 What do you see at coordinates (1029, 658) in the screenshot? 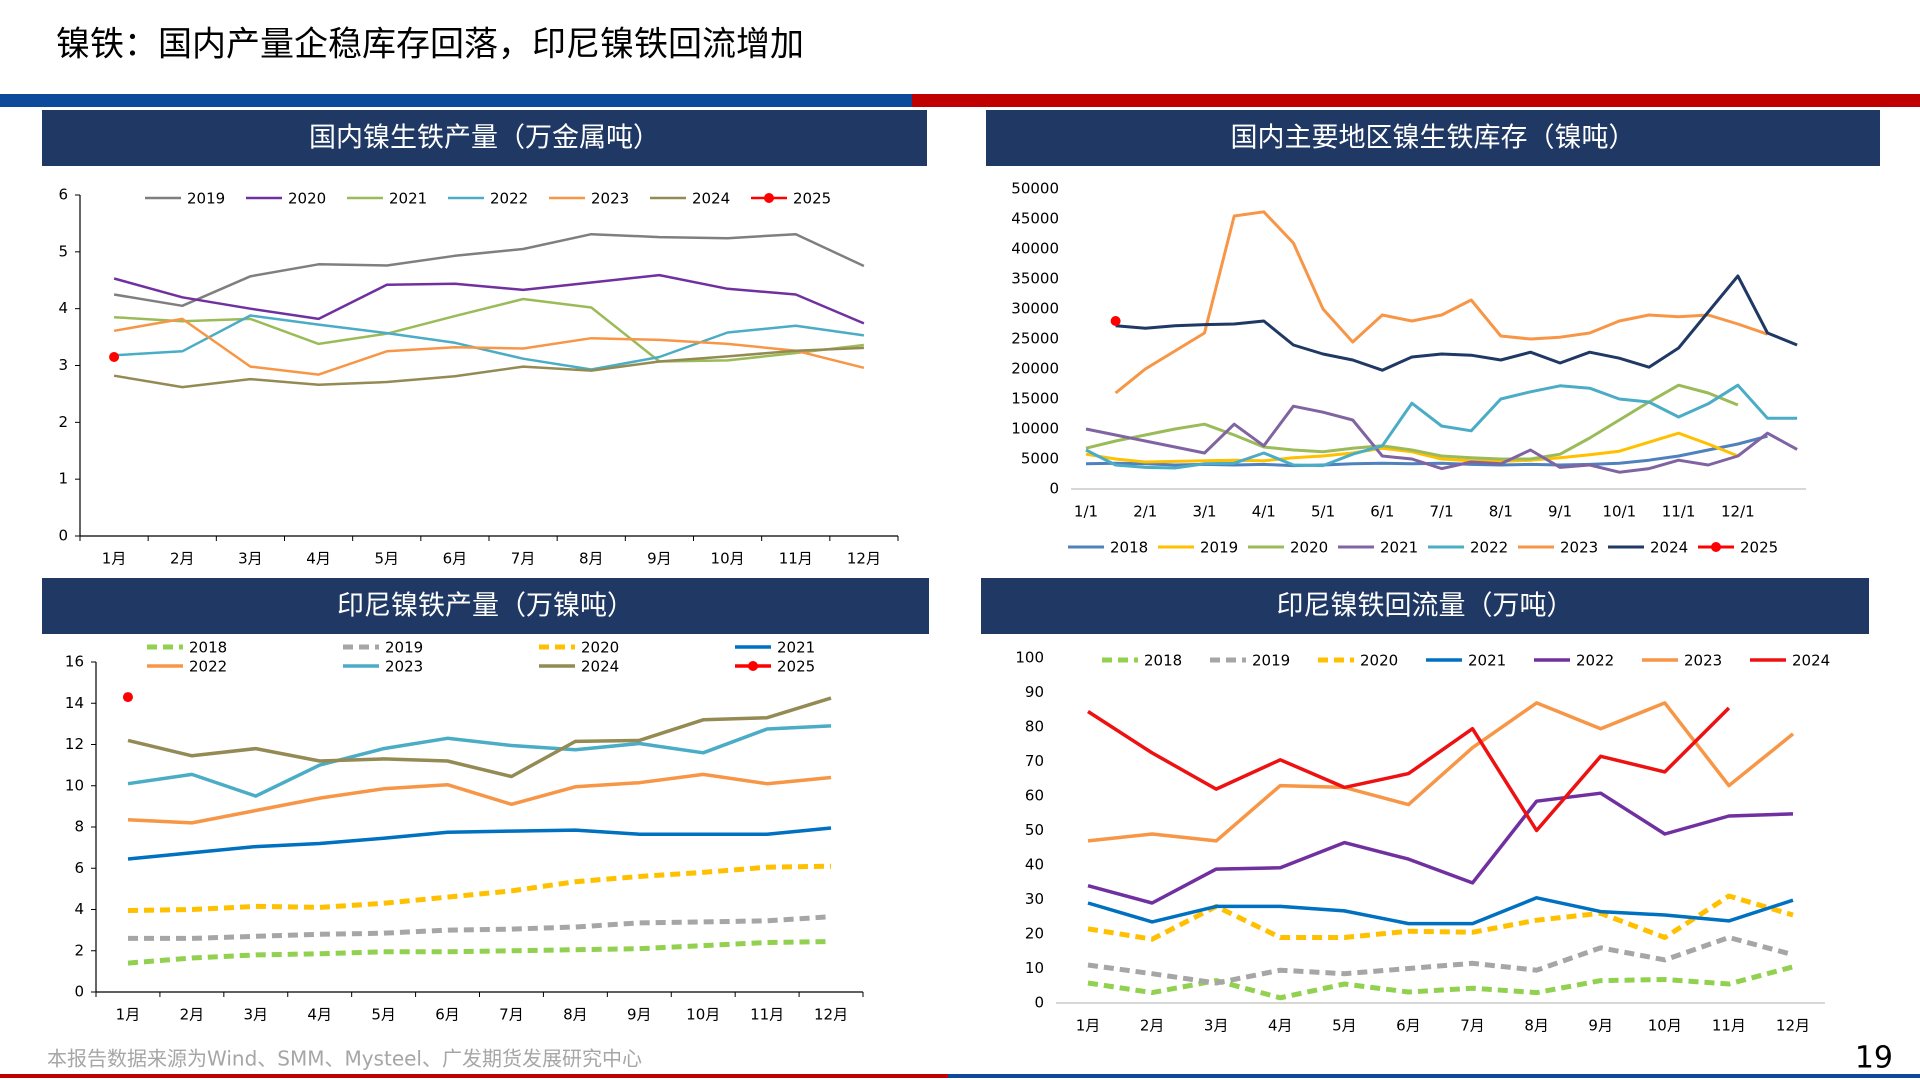
I see `y-tick-label: 100` at bounding box center [1029, 658].